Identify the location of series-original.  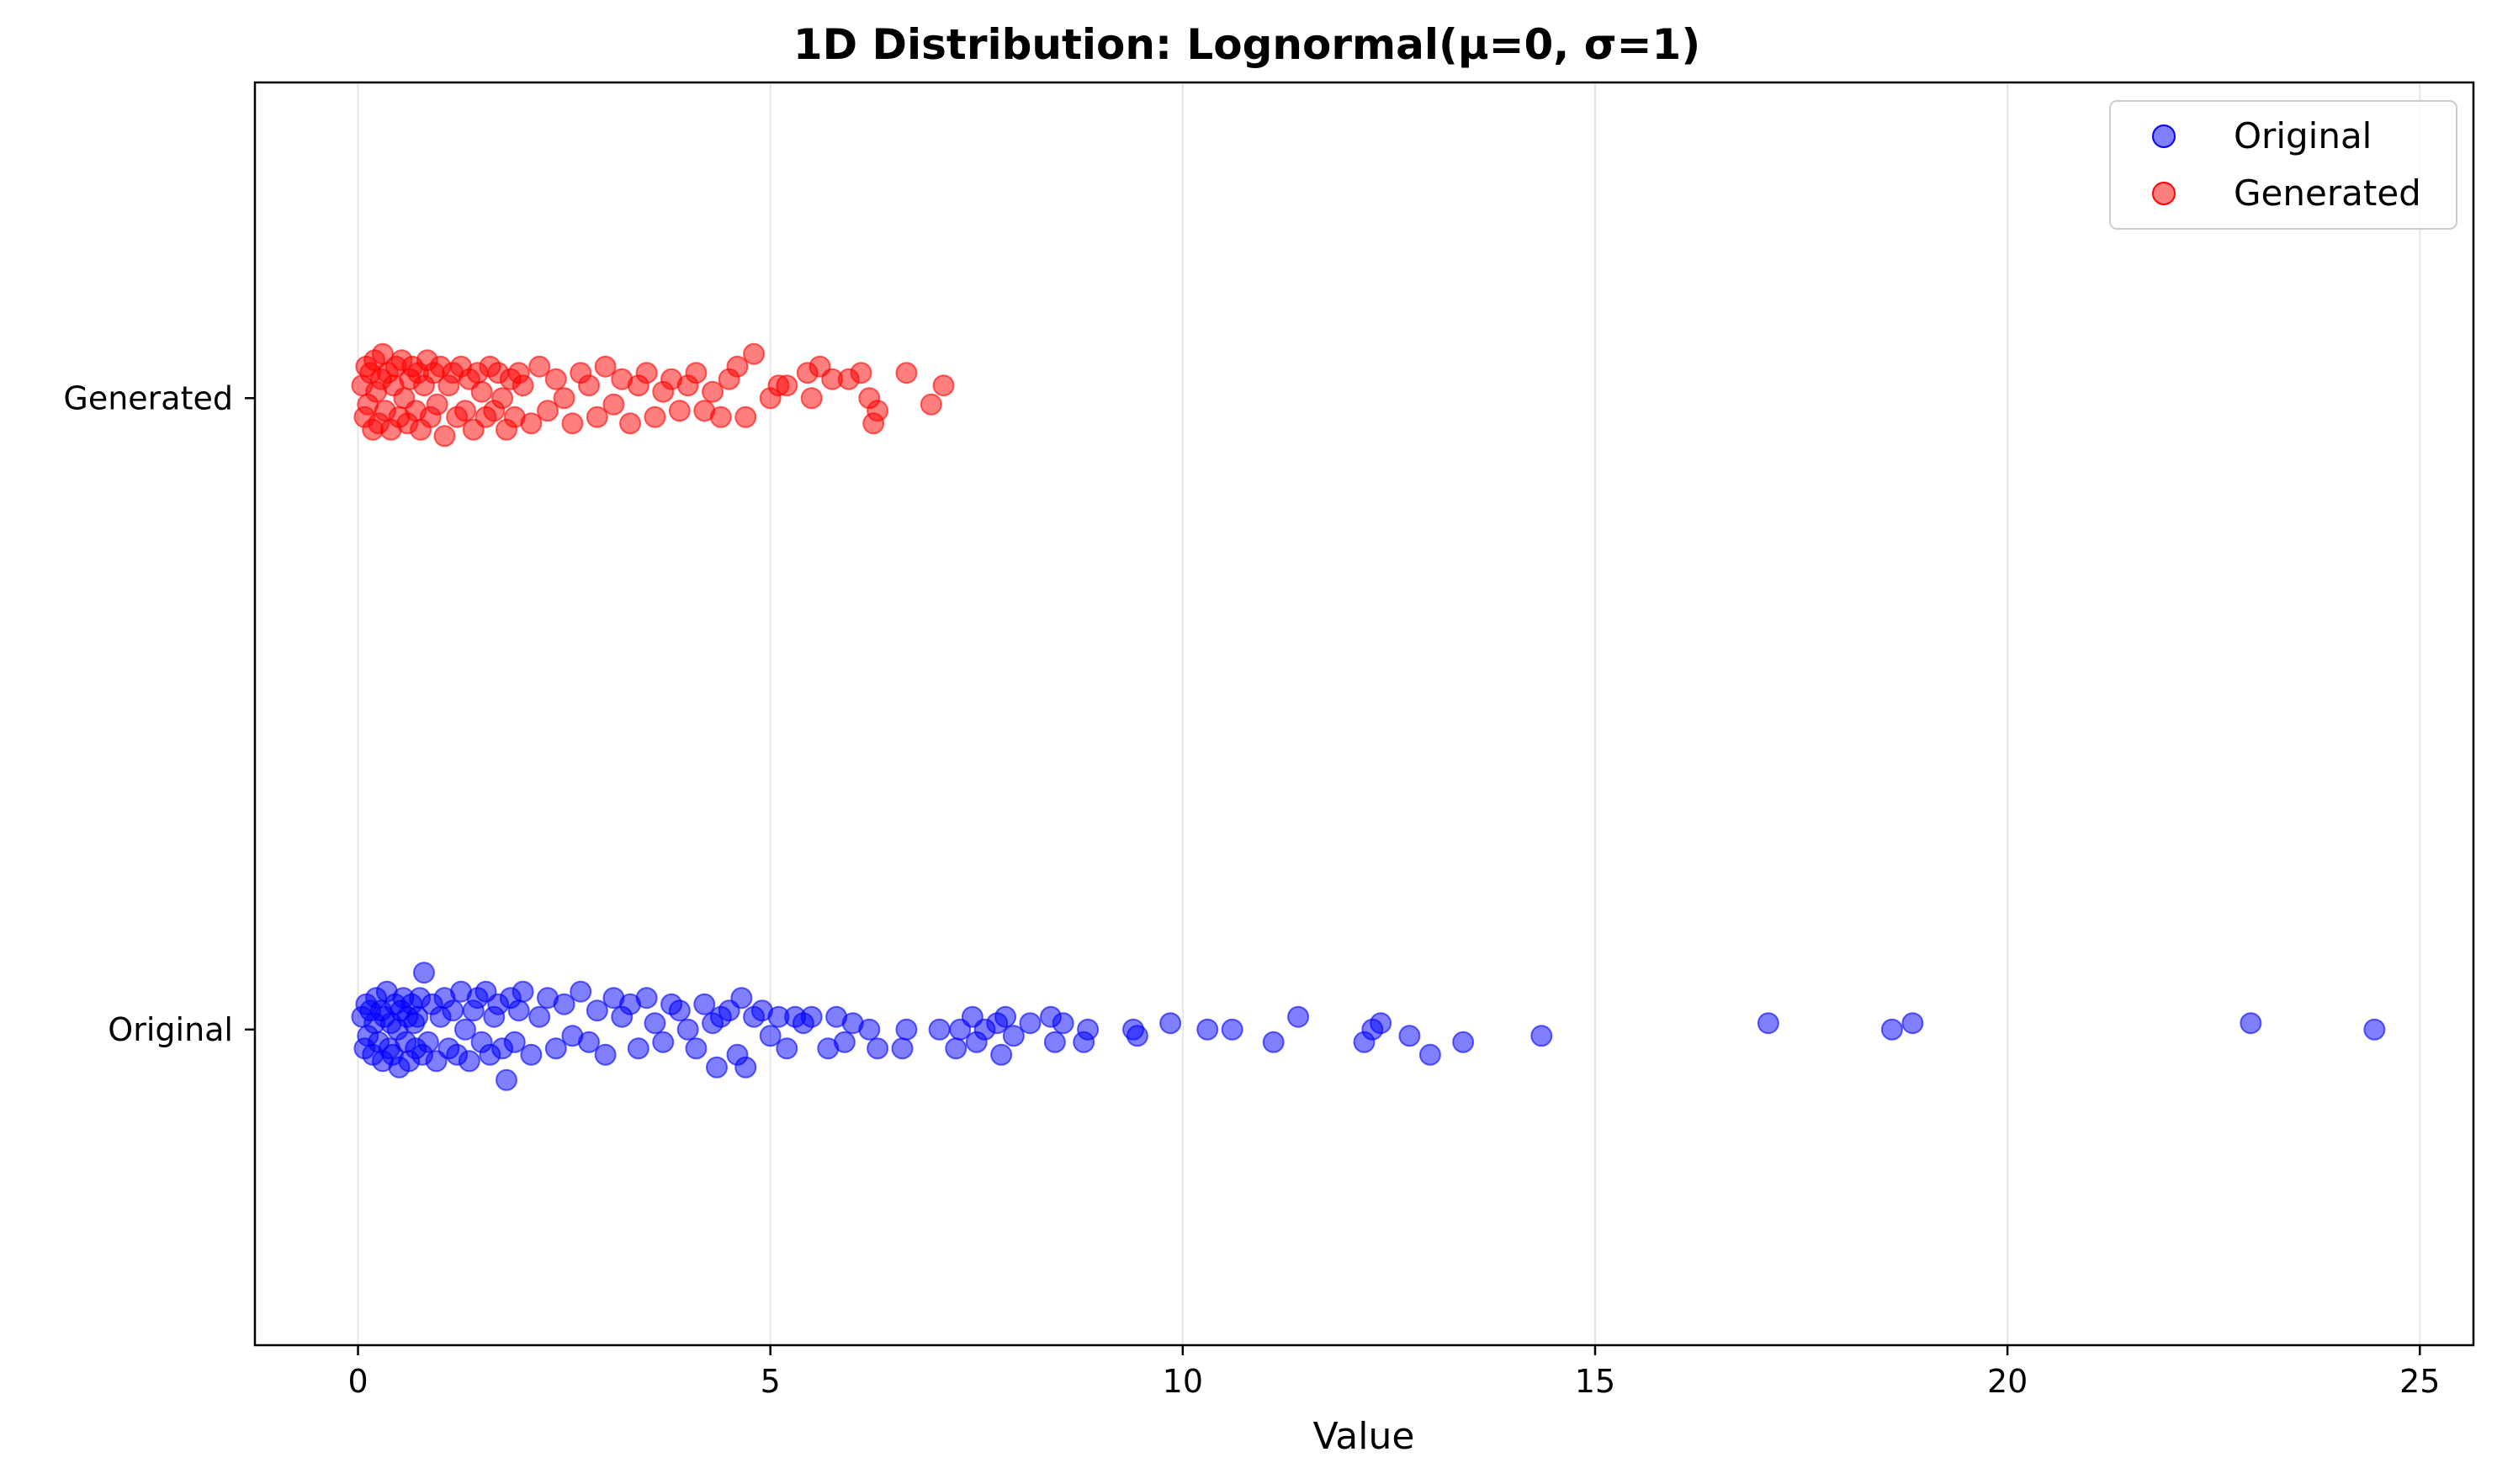
(1369, 1026).